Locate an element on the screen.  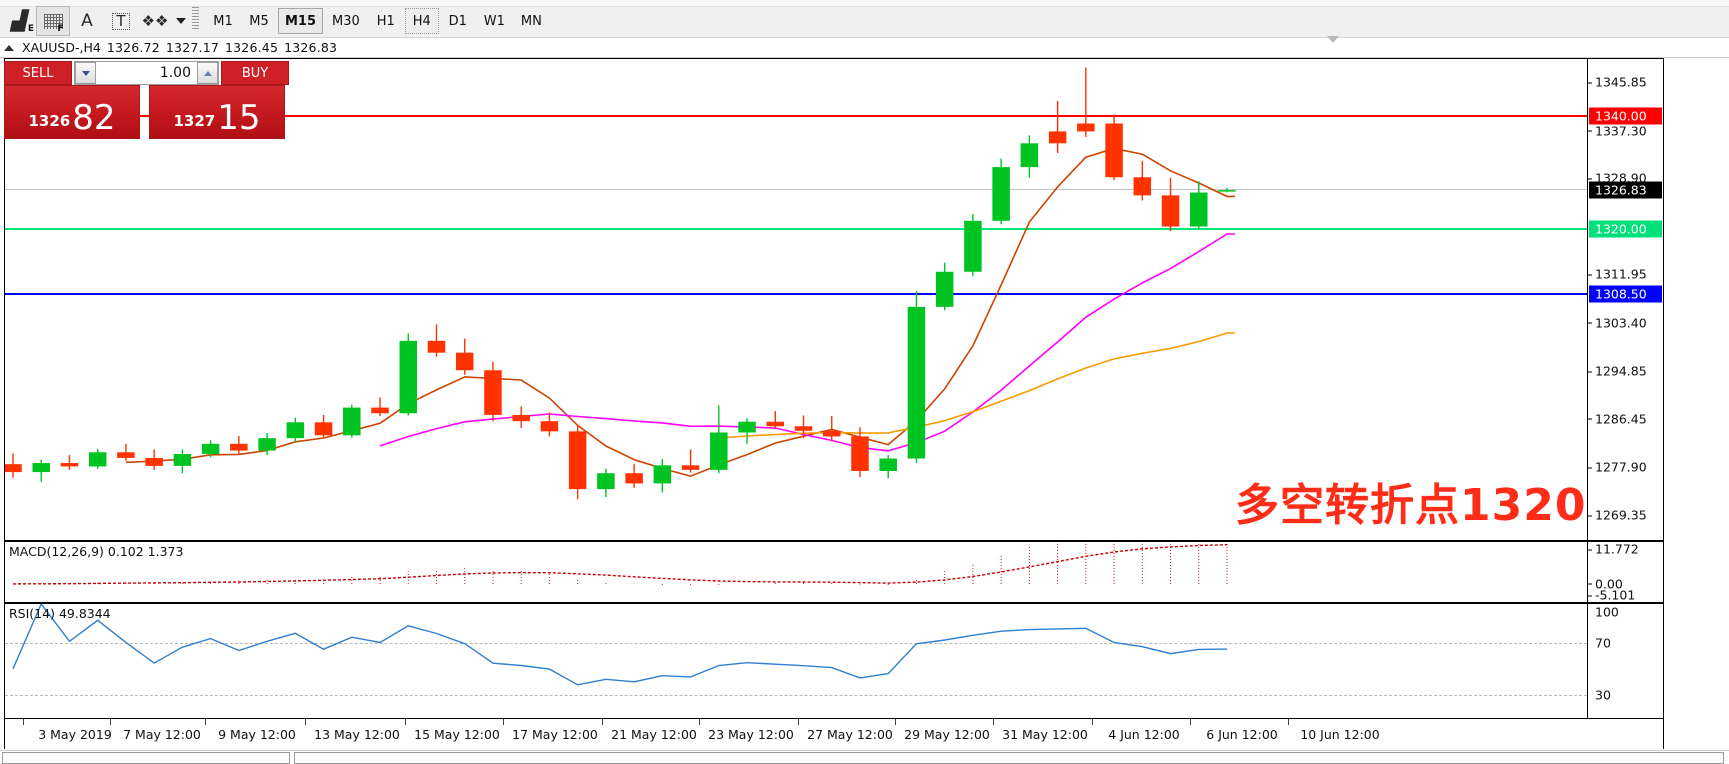
timeframe-h4: H4 is located at coordinates (421, 21).